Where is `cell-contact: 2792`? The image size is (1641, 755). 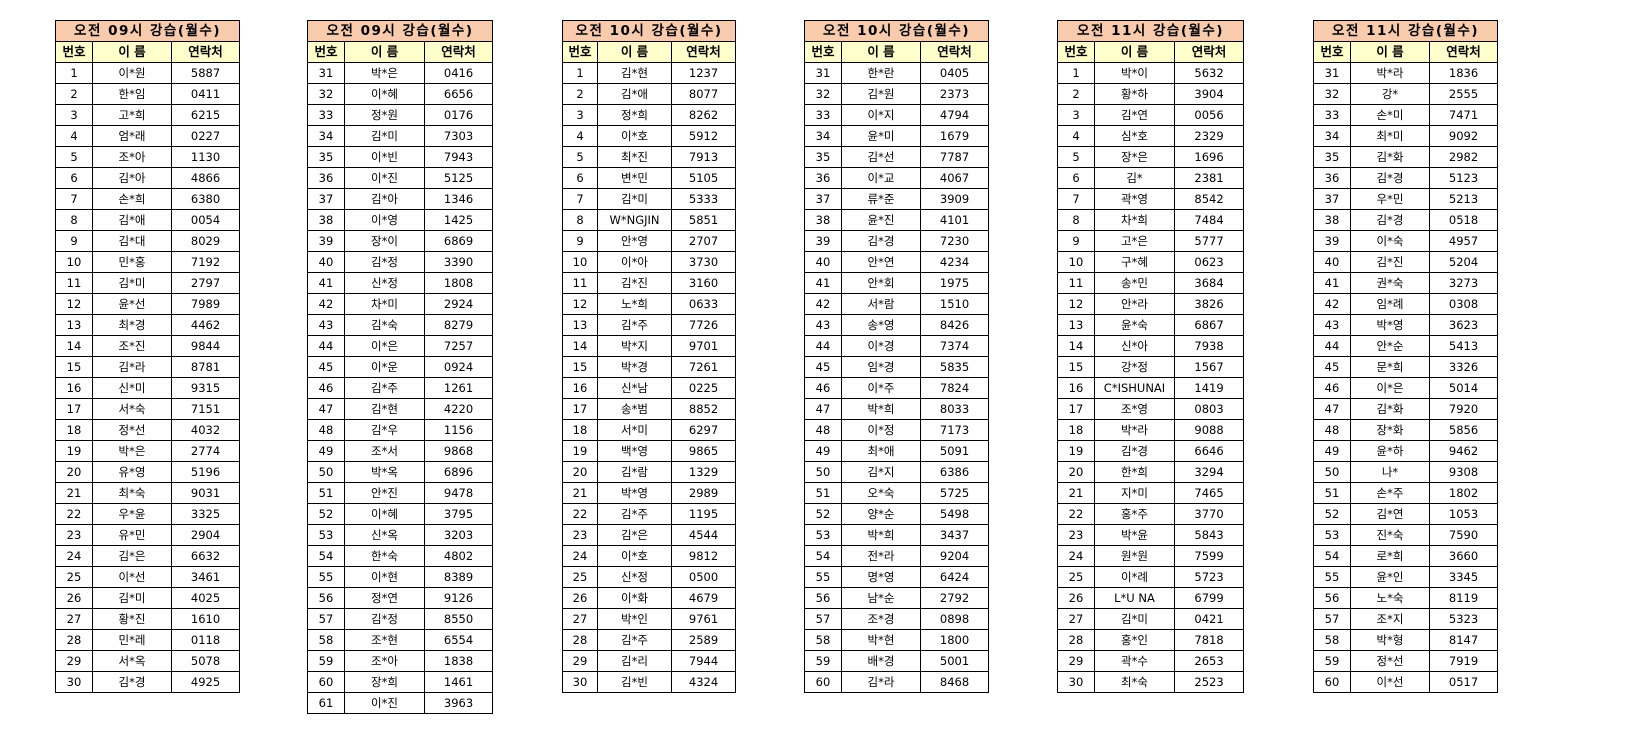
cell-contact: 2792 is located at coordinates (954, 598).